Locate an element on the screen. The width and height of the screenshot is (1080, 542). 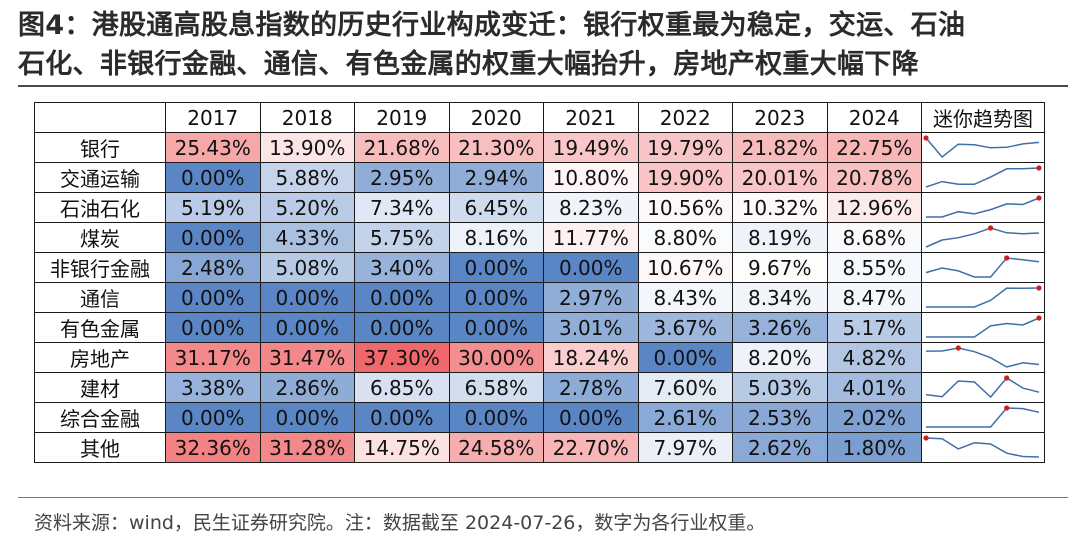
column-header-2018: 2018 is located at coordinates (307, 117).